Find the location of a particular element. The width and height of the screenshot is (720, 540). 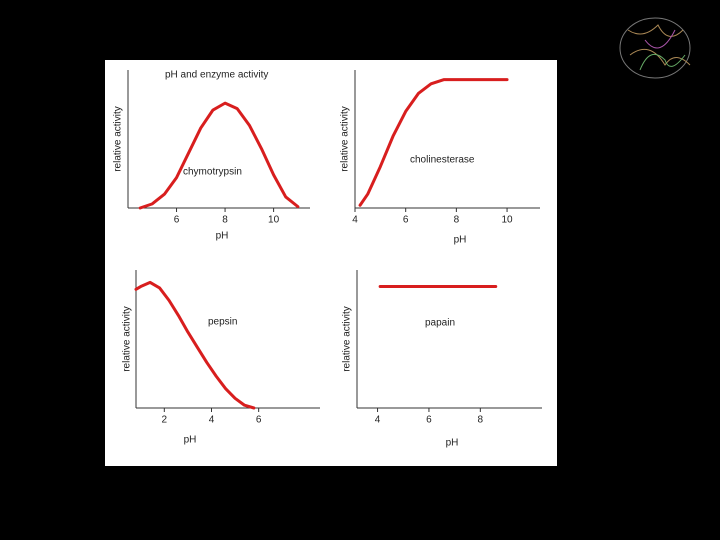

molecule-icon is located at coordinates (655, 48).